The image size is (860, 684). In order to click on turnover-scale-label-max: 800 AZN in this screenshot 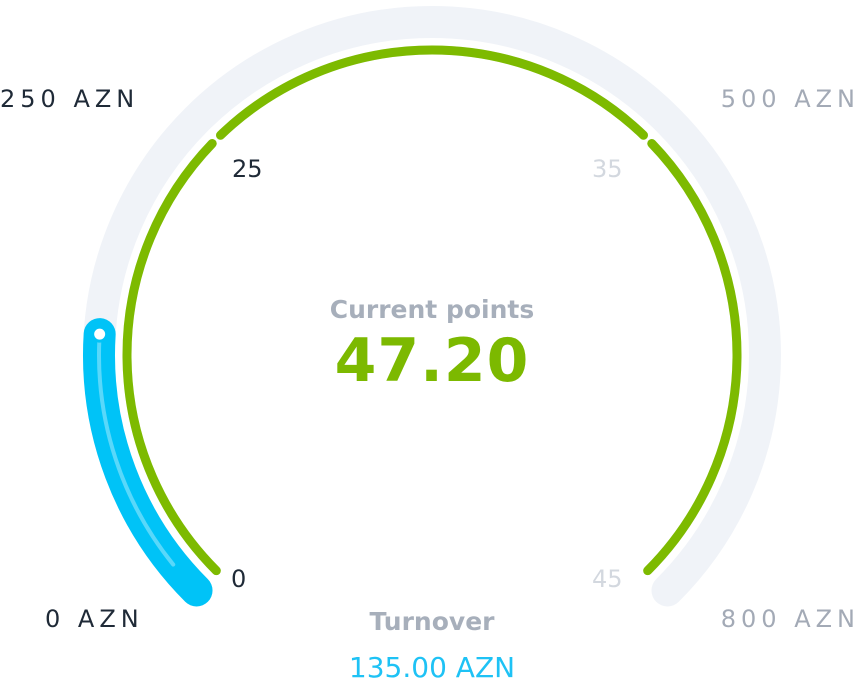, I will do `click(790, 619)`.